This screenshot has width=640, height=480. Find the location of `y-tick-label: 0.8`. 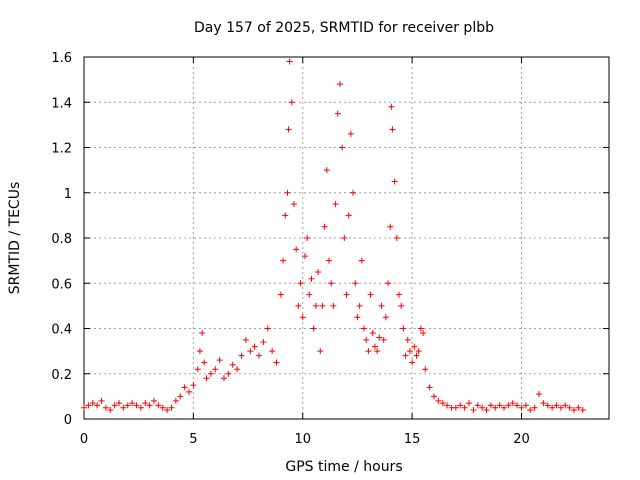

y-tick-label: 0.8 is located at coordinates (61, 239).